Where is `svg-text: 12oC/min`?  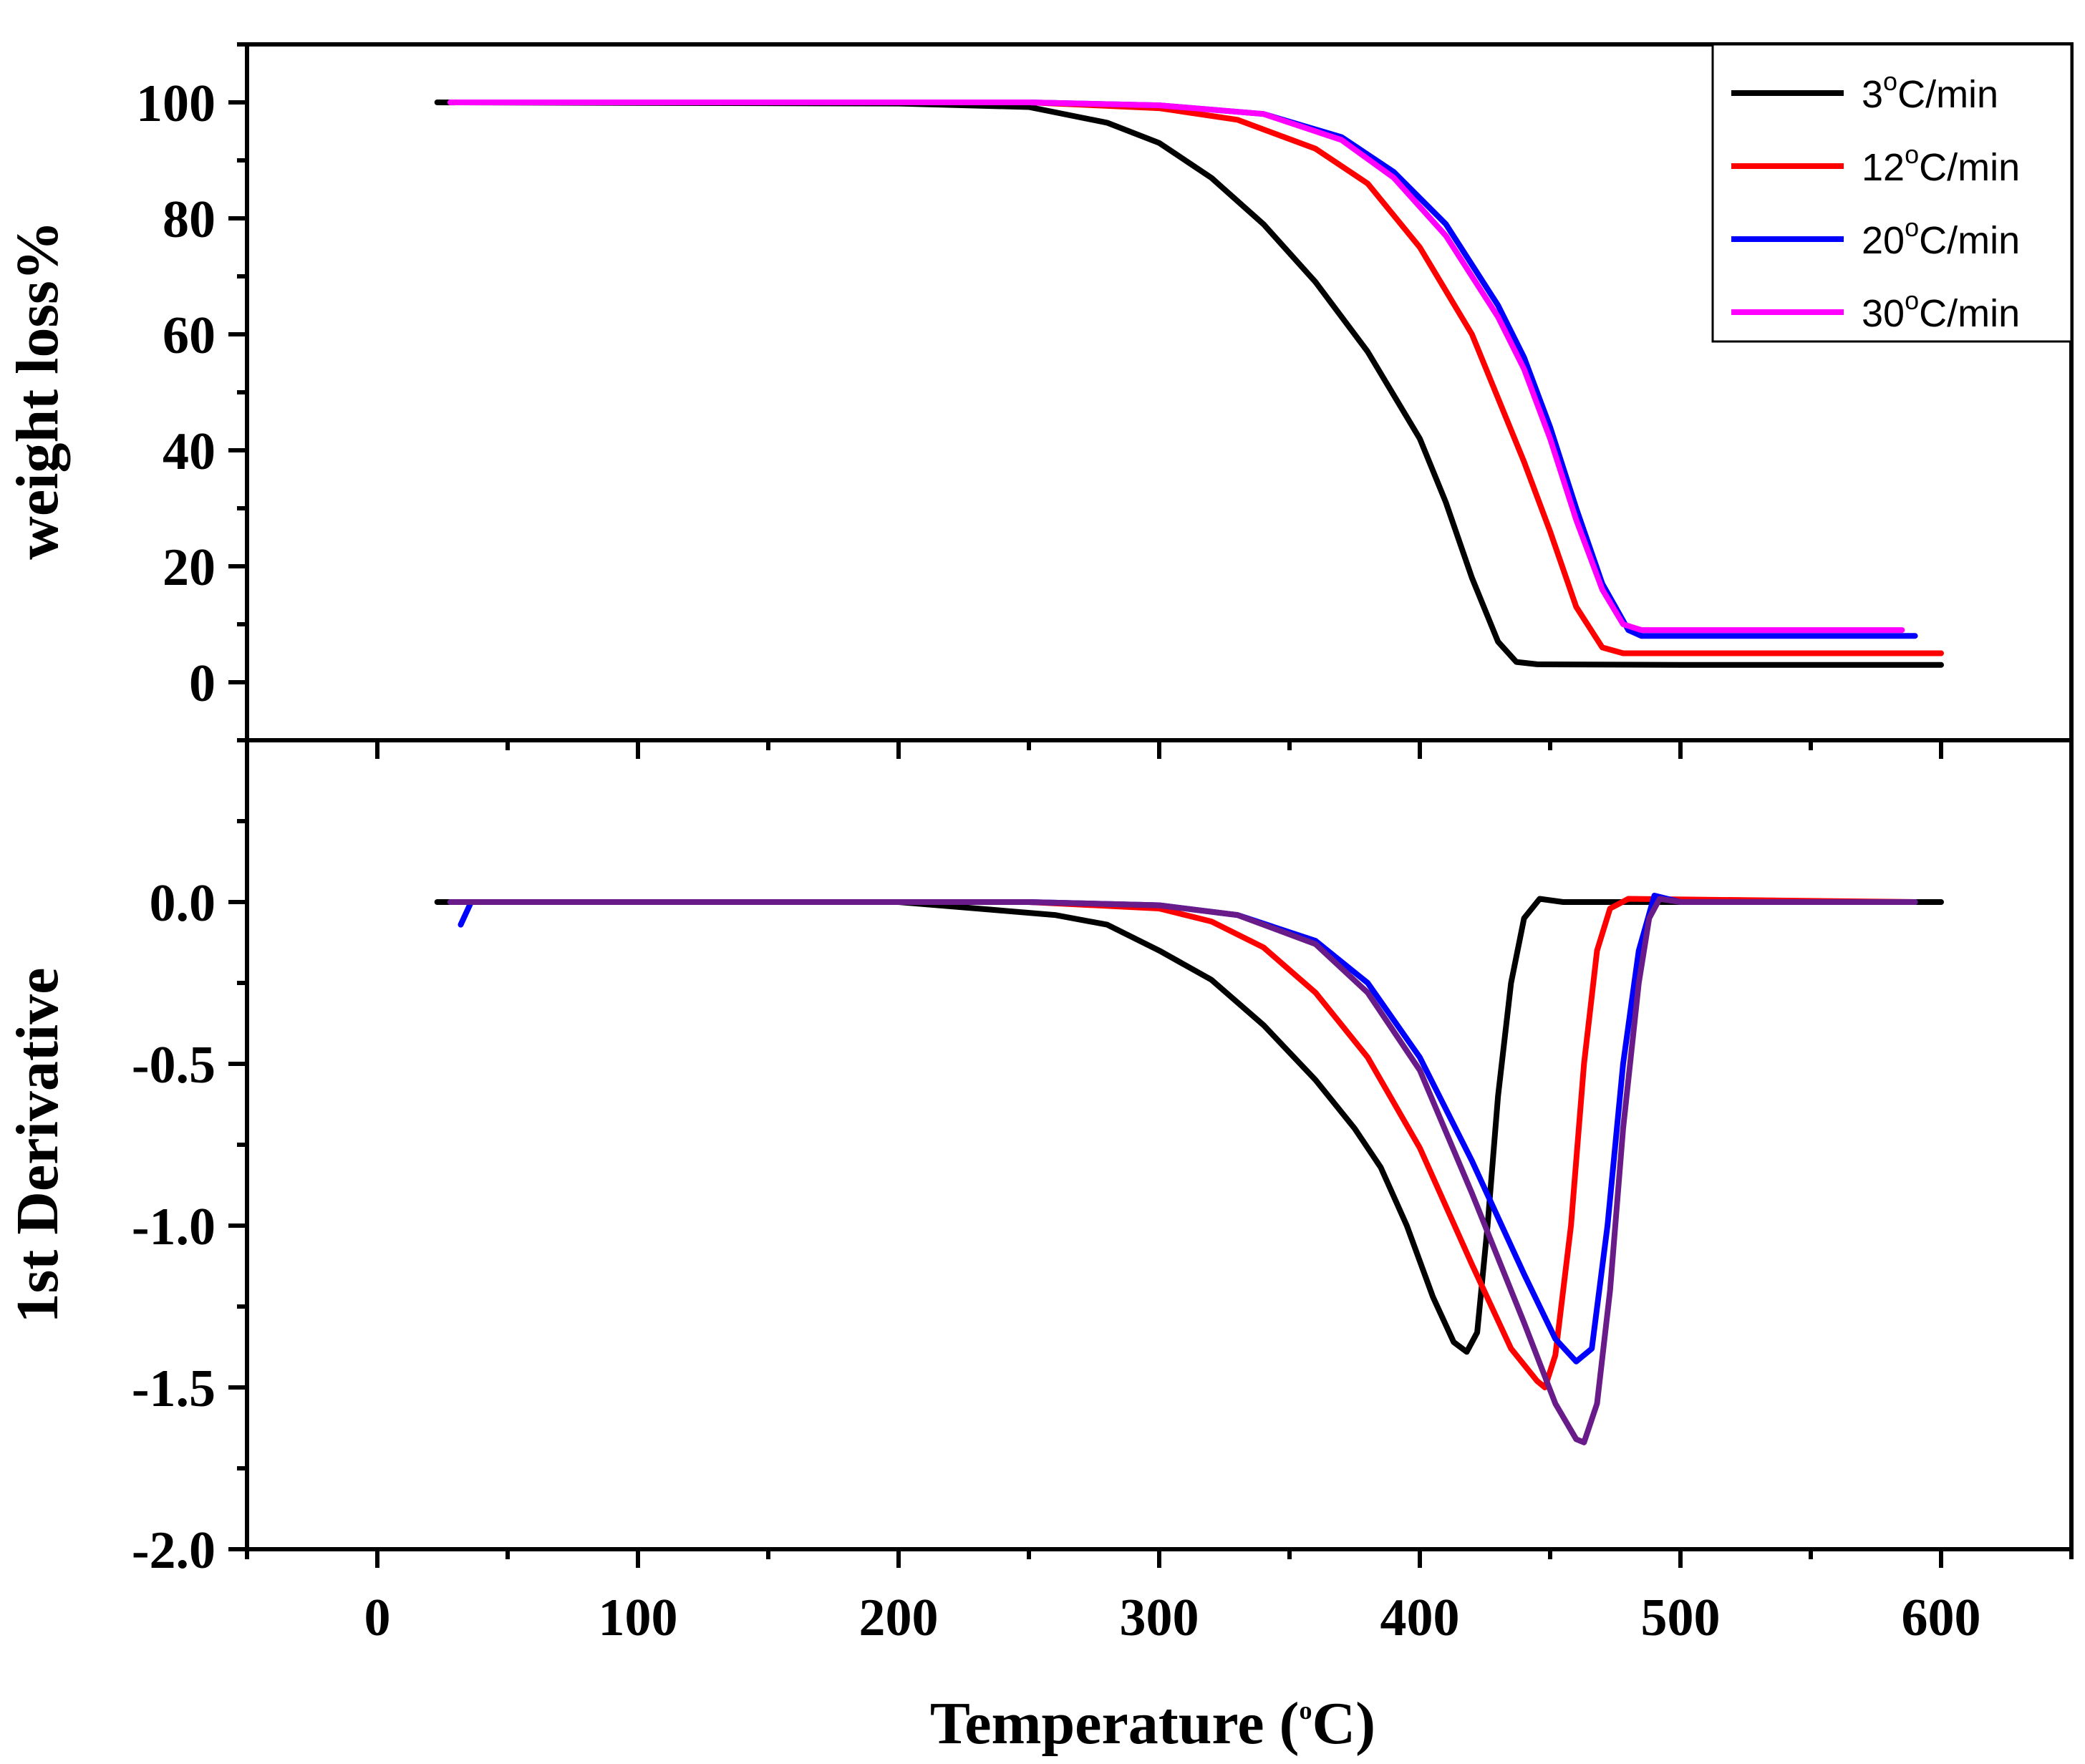
svg-text: 12oC/min is located at coordinates (1941, 164).